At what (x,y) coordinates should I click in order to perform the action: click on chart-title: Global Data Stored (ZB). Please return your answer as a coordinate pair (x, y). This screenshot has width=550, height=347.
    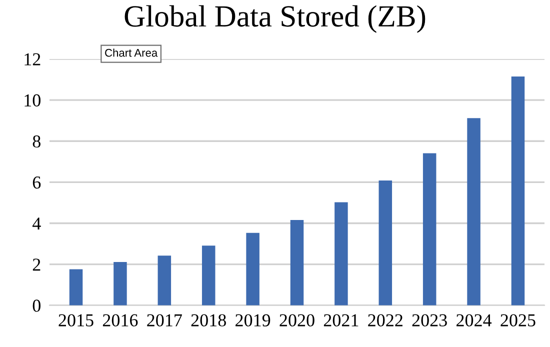
    Looking at the image, I should click on (275, 19).